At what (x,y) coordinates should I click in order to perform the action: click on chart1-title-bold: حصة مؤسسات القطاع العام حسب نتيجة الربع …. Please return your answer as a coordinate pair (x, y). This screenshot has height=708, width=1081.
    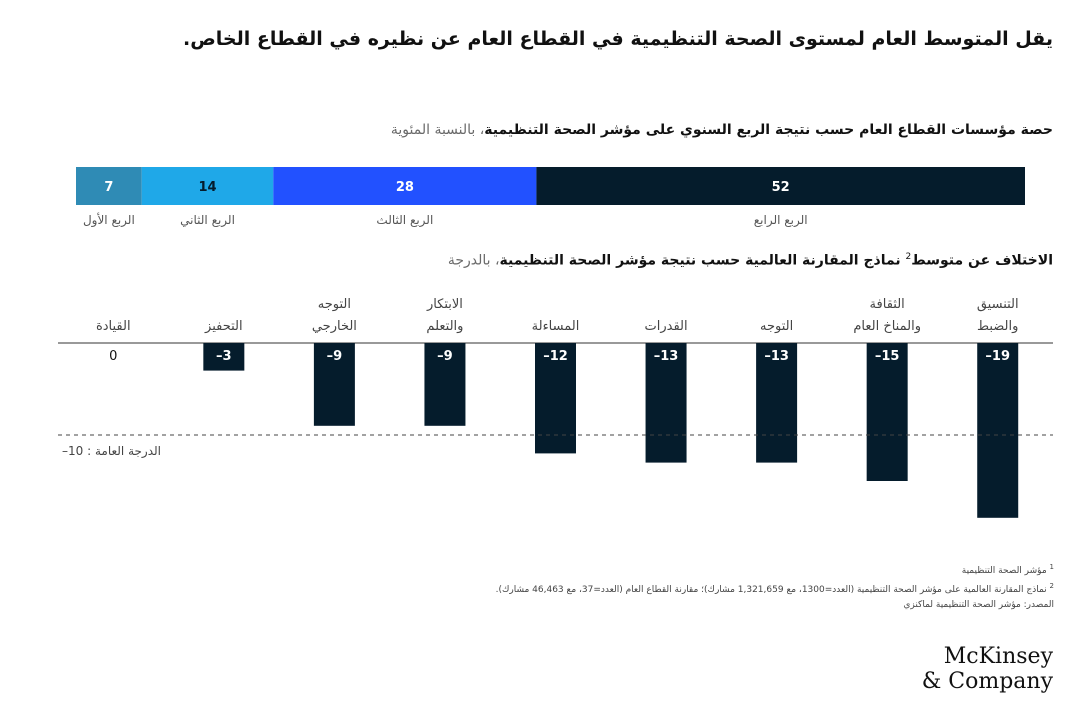
    Looking at the image, I should click on (768, 130).